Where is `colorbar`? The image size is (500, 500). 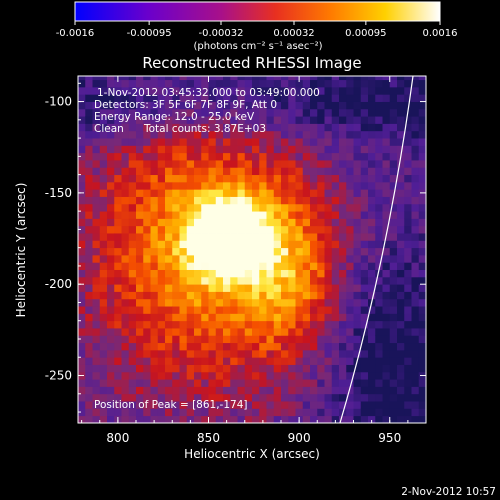
colorbar is located at coordinates (257, 11).